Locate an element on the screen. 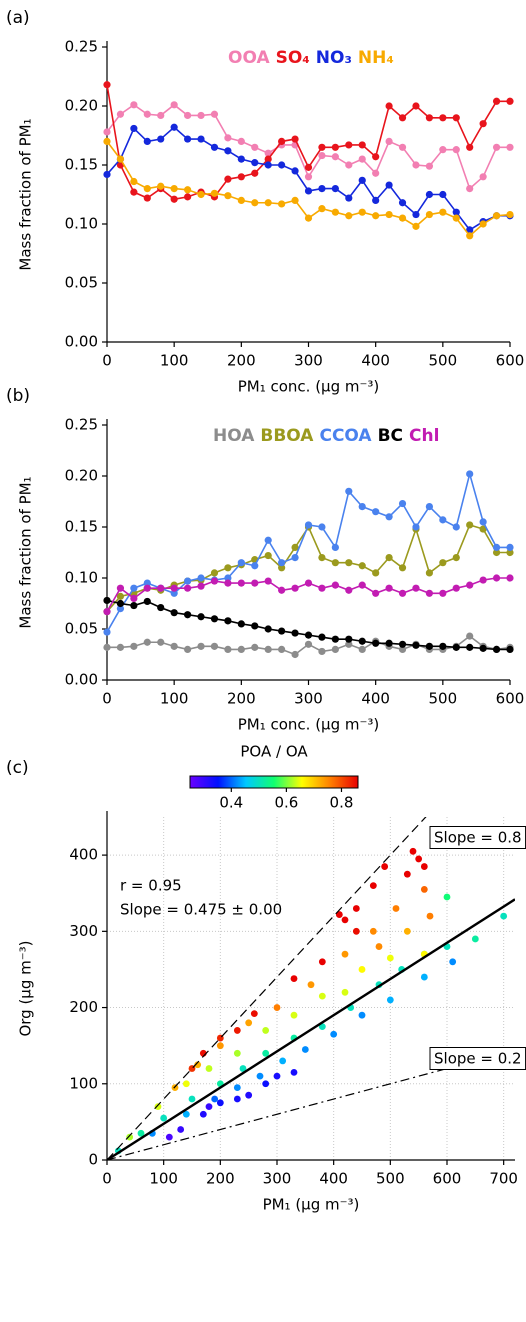 The height and width of the screenshot is (1322, 526). x-tick-label: 100 is located at coordinates (174, 361).